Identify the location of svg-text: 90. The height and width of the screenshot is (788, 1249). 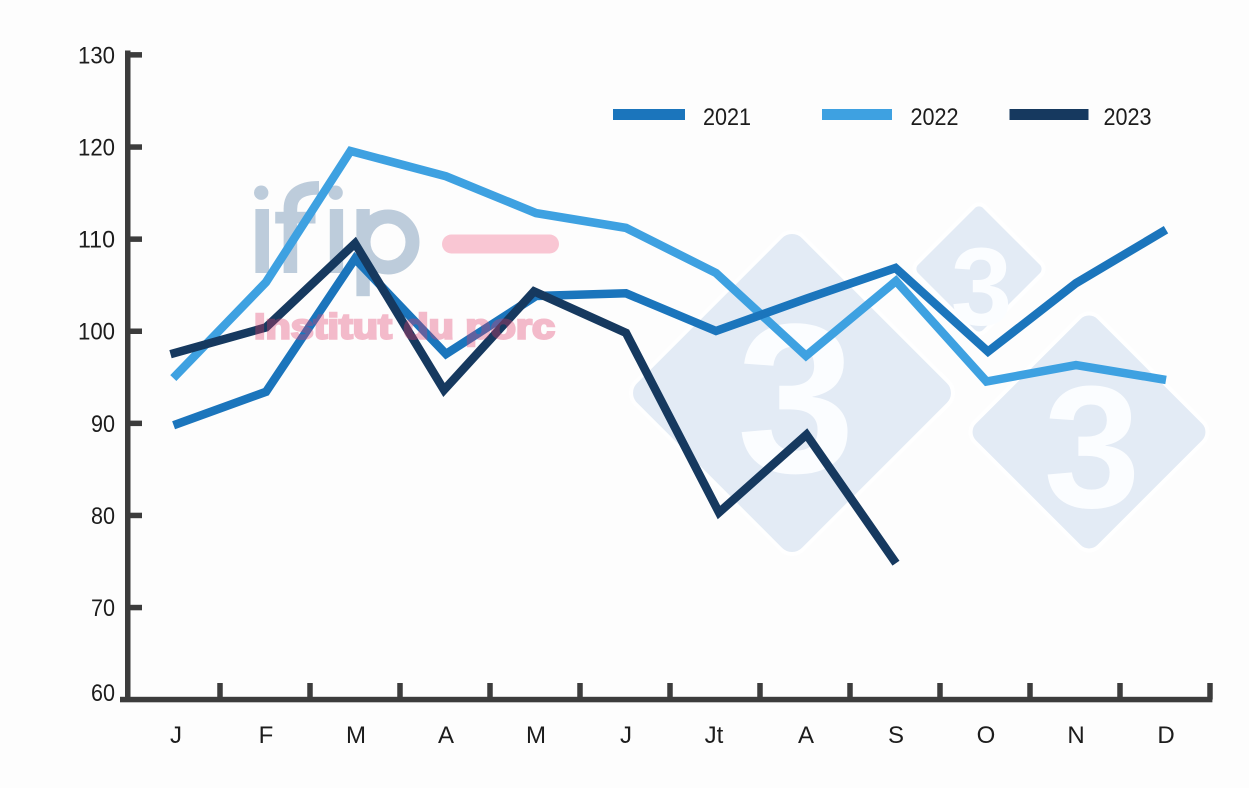
(103, 424).